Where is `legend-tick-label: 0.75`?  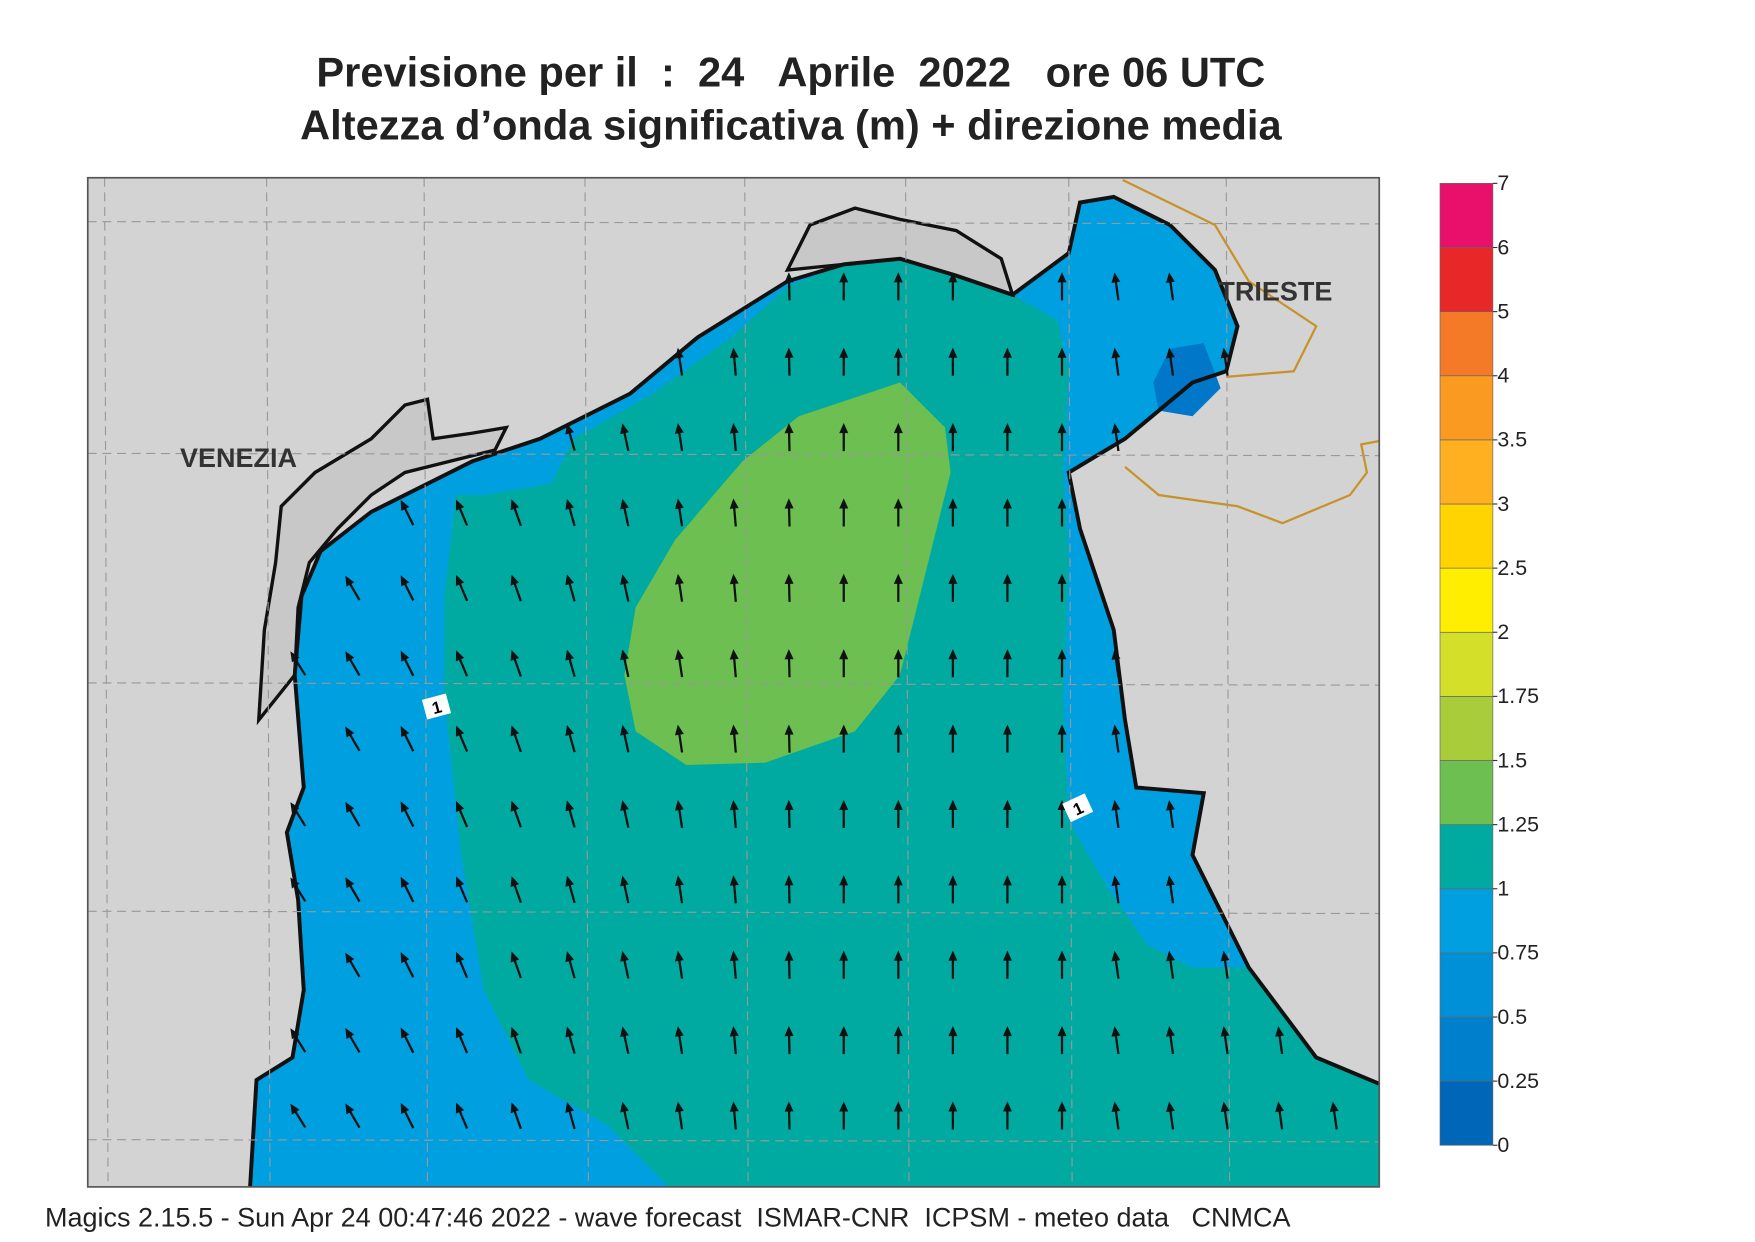 legend-tick-label: 0.75 is located at coordinates (1518, 953).